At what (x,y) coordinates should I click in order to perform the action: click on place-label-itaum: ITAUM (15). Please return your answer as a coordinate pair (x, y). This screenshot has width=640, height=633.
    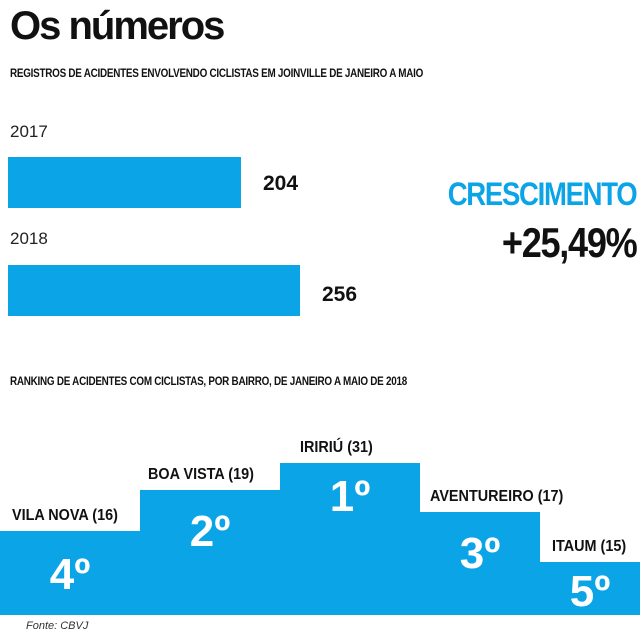
    Looking at the image, I should click on (589, 546).